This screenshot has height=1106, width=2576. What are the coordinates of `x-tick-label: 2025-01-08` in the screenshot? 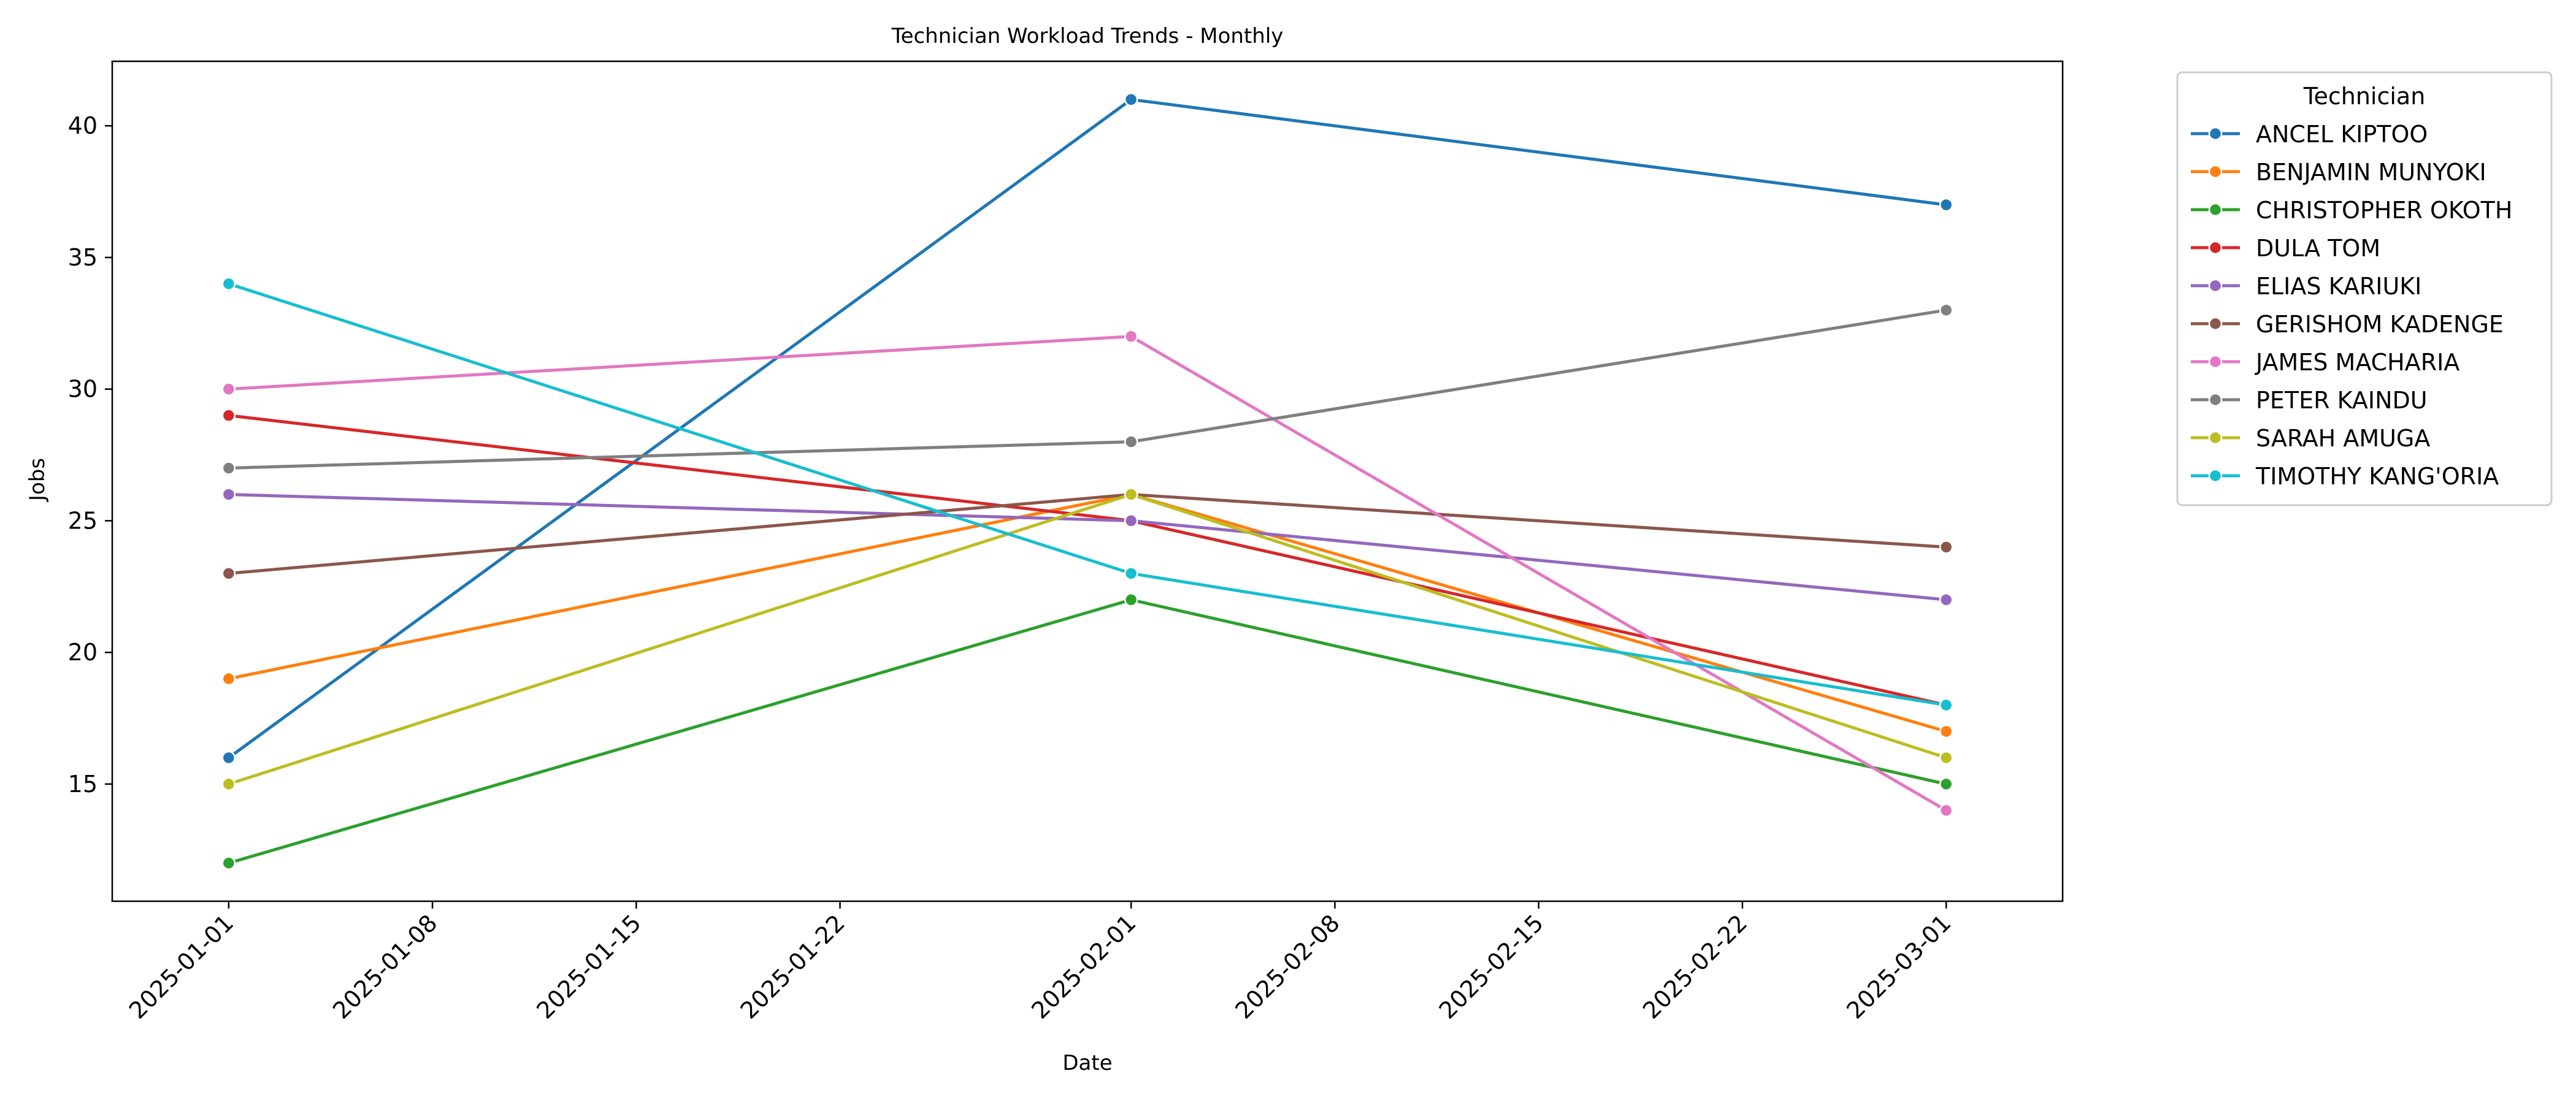 It's located at (385, 966).